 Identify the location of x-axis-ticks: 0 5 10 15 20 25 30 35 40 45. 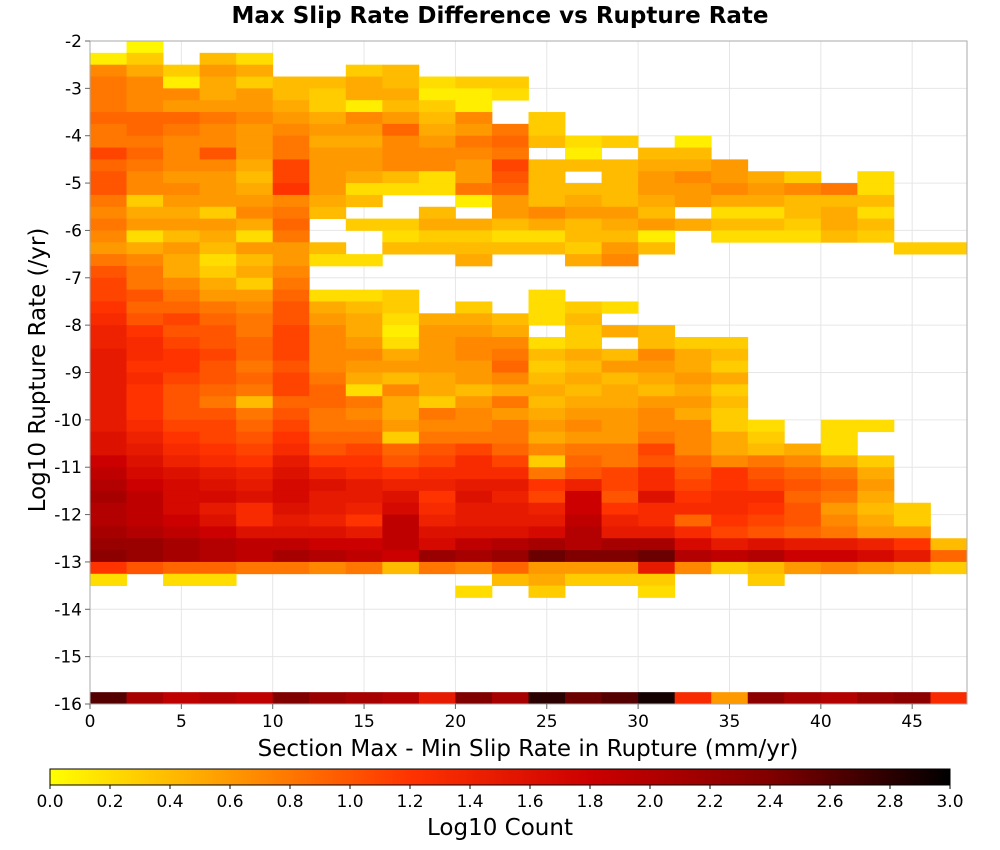
(504, 718).